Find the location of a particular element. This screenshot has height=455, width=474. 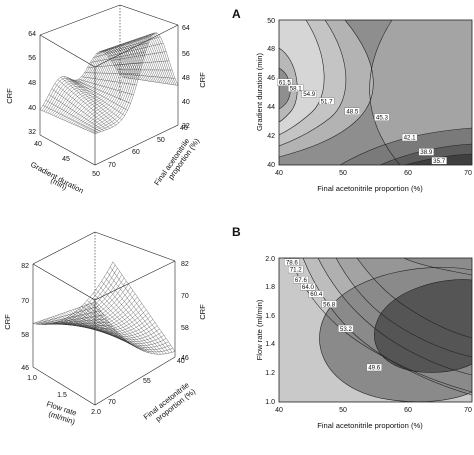

contour-b-ytick-2: 1.4 is located at coordinates (270, 344).